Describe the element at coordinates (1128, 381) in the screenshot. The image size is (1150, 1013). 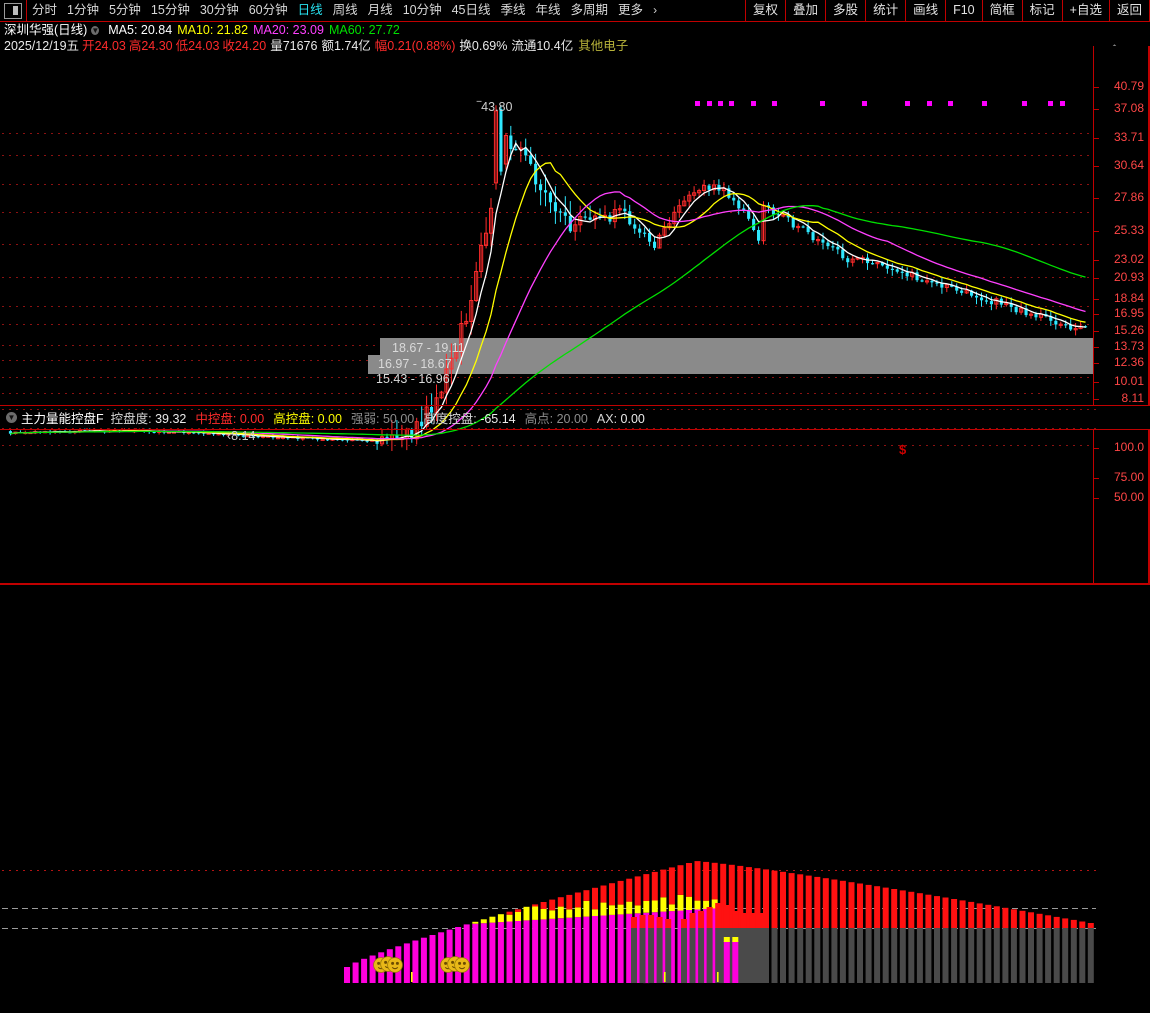
I see `axis-tick-label: 10.01` at that location.